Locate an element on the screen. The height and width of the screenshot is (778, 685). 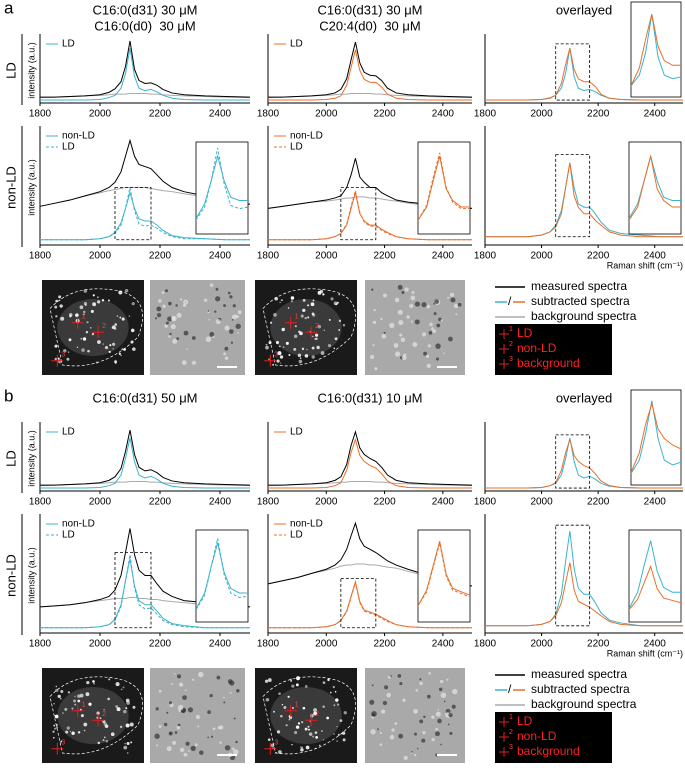
inset-line is located at coordinates (444, 188).